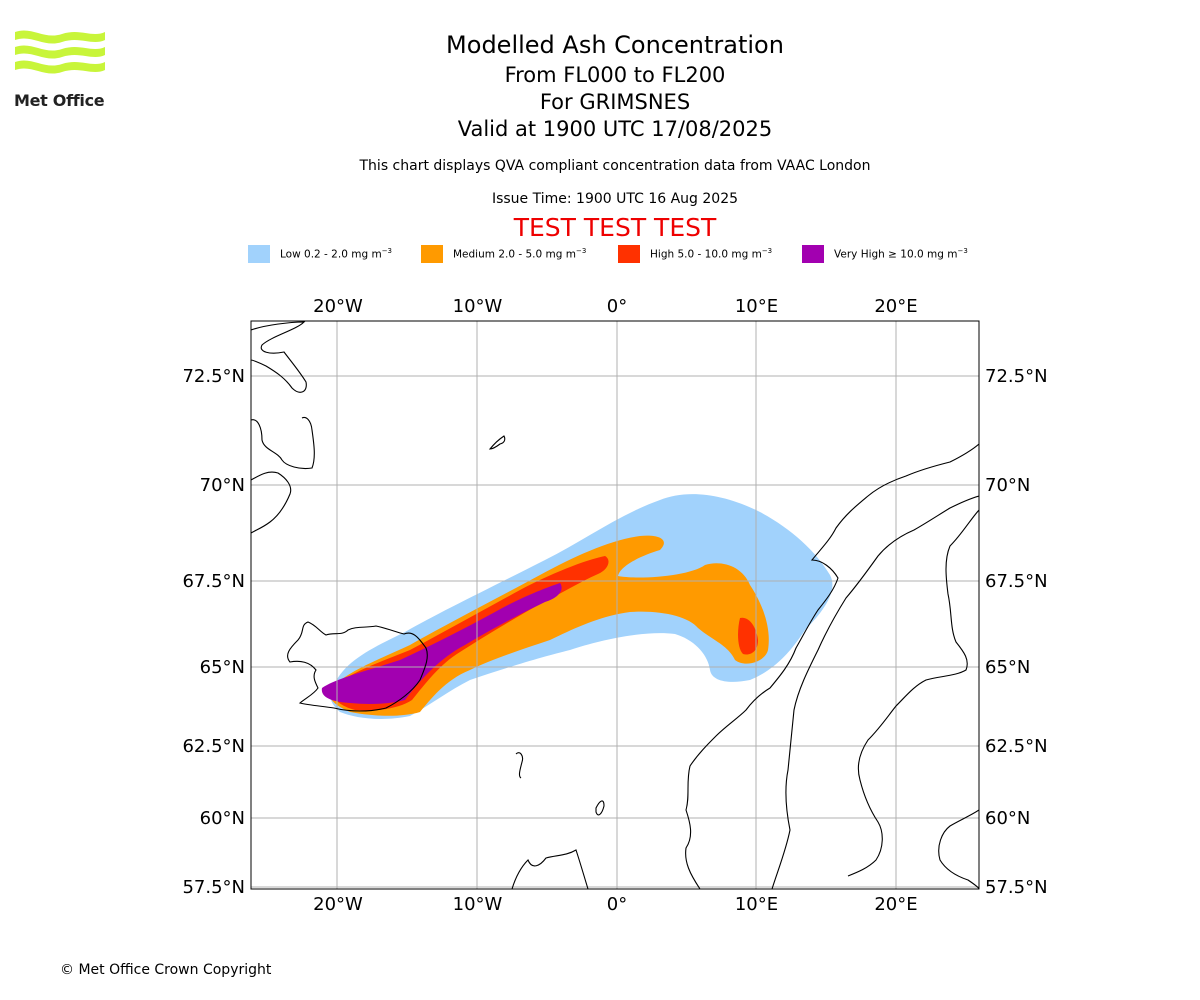 The image size is (1200, 1000). I want to click on lon-tick-label-bottom: 0°, so click(617, 904).